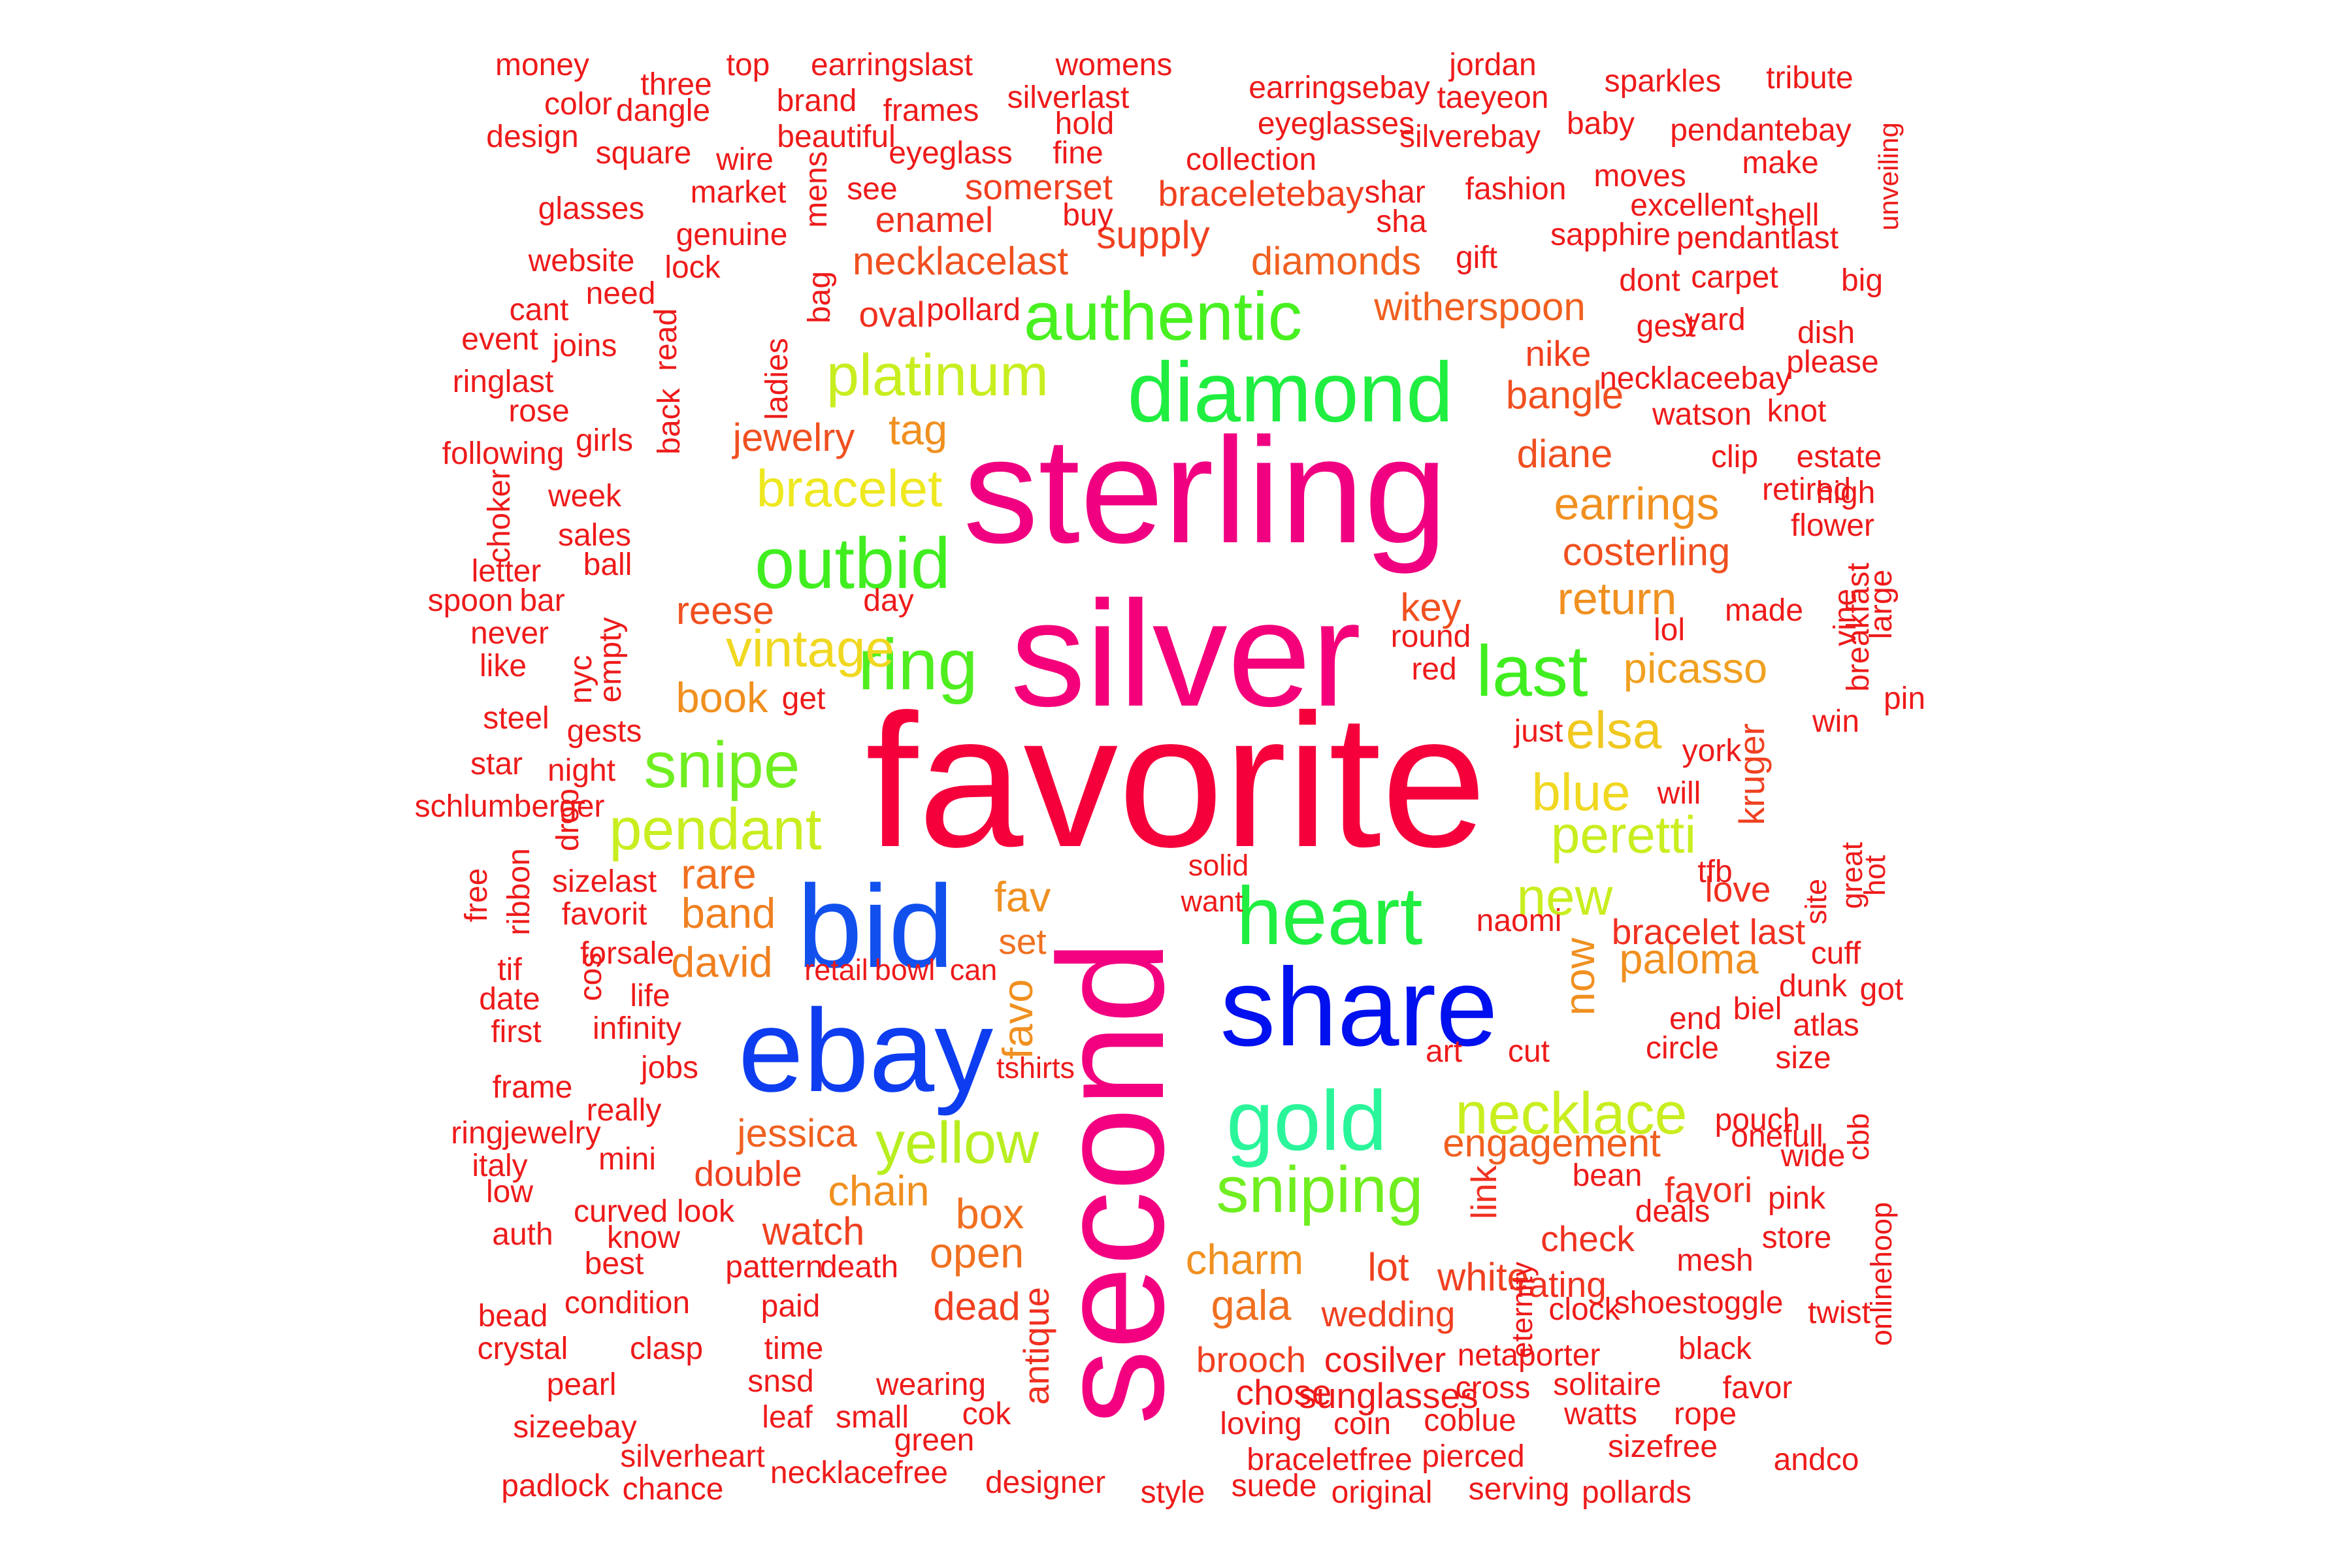  What do you see at coordinates (1714, 319) in the screenshot?
I see `word-yard: yard` at bounding box center [1714, 319].